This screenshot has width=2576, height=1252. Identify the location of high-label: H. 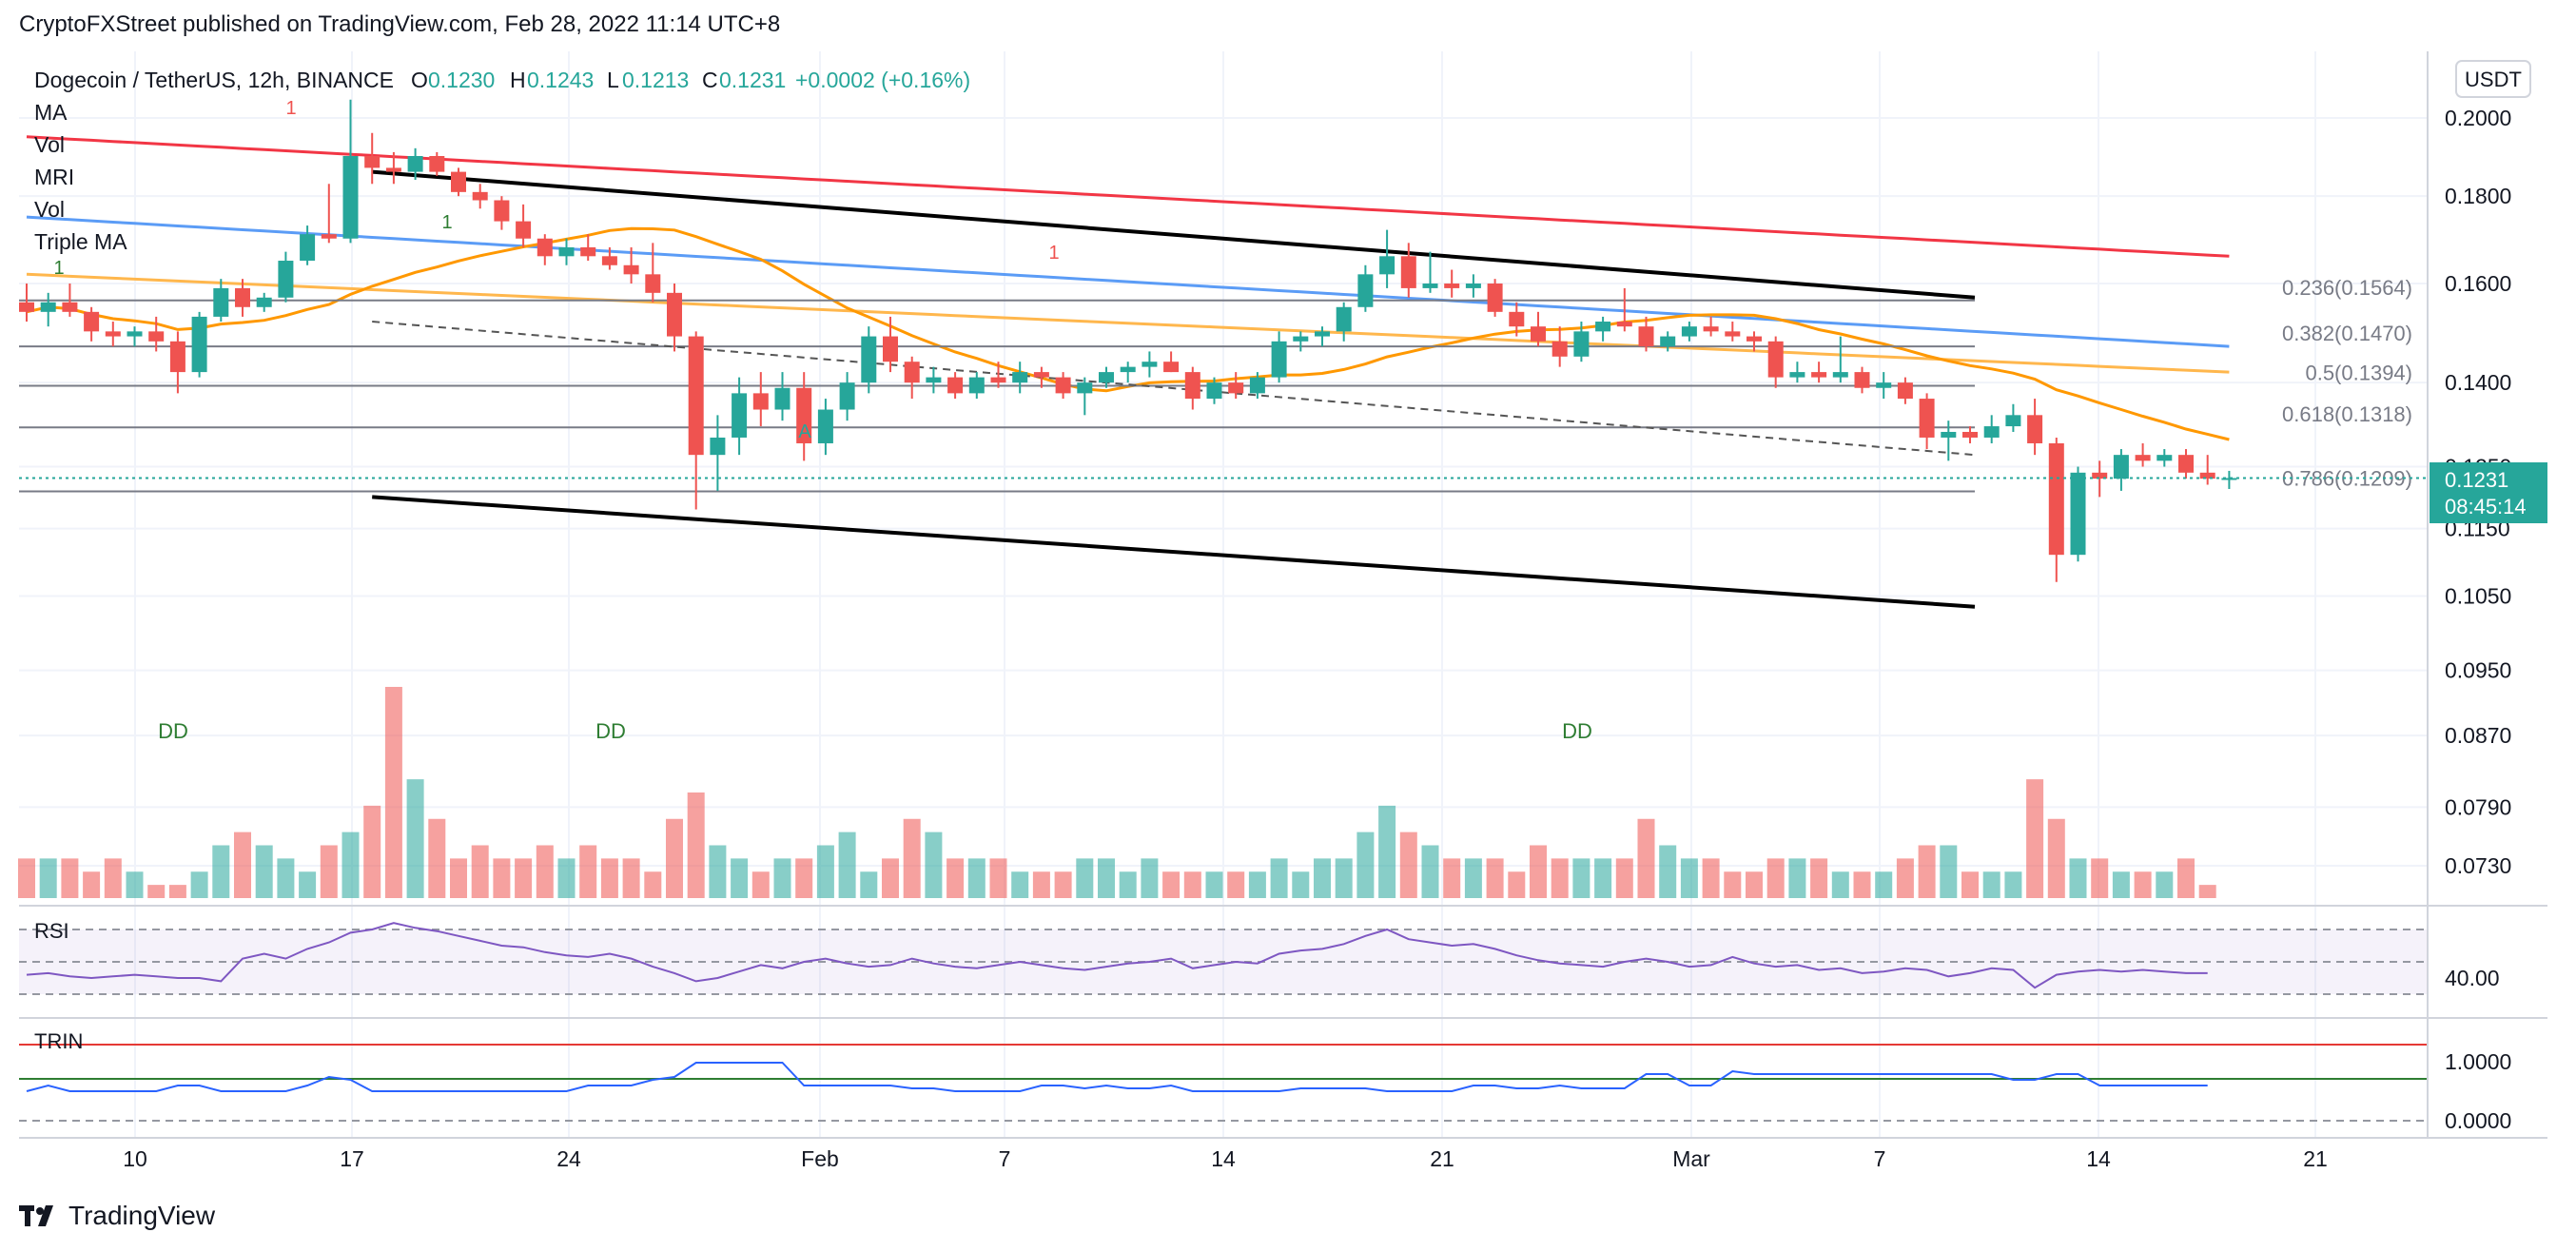
(518, 80).